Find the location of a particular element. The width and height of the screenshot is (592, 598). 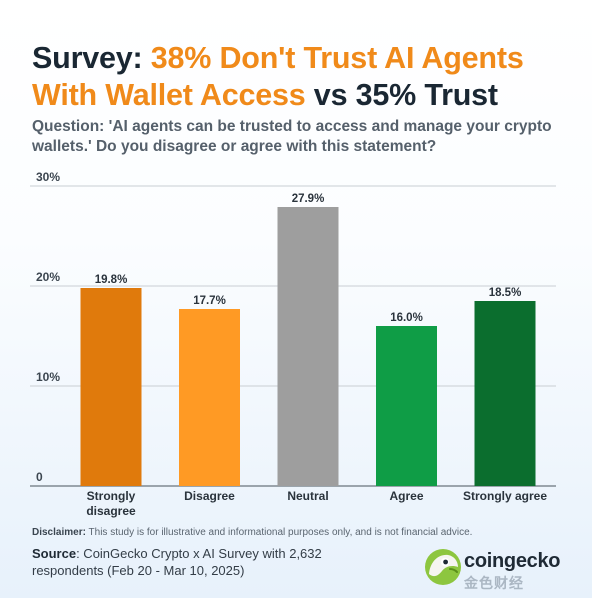

title-part-3: vs 35% Trust is located at coordinates (401, 95).